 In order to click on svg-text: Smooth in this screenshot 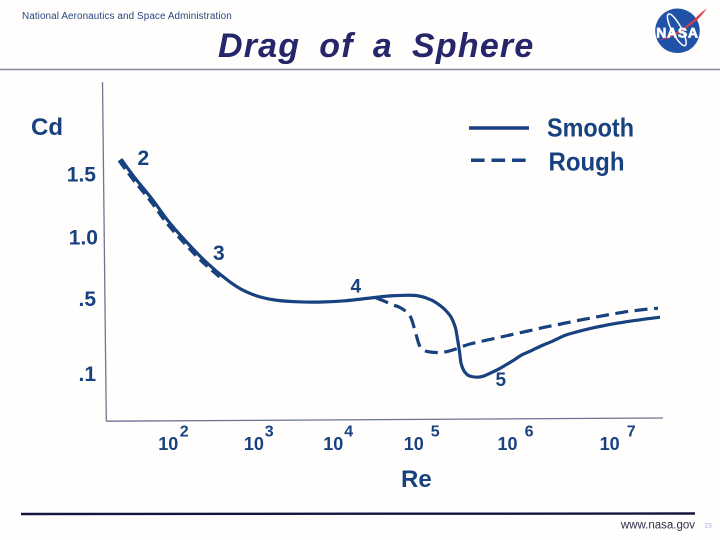, I will do `click(590, 128)`.